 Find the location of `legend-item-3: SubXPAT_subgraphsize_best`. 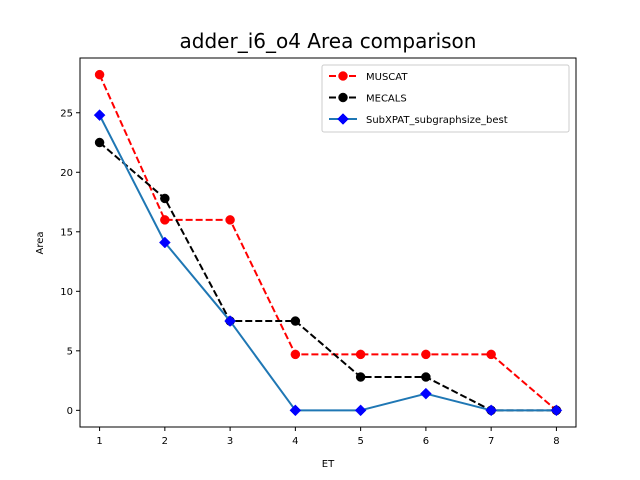

legend-item-3: SubXPAT_subgraphsize_best is located at coordinates (418, 119).